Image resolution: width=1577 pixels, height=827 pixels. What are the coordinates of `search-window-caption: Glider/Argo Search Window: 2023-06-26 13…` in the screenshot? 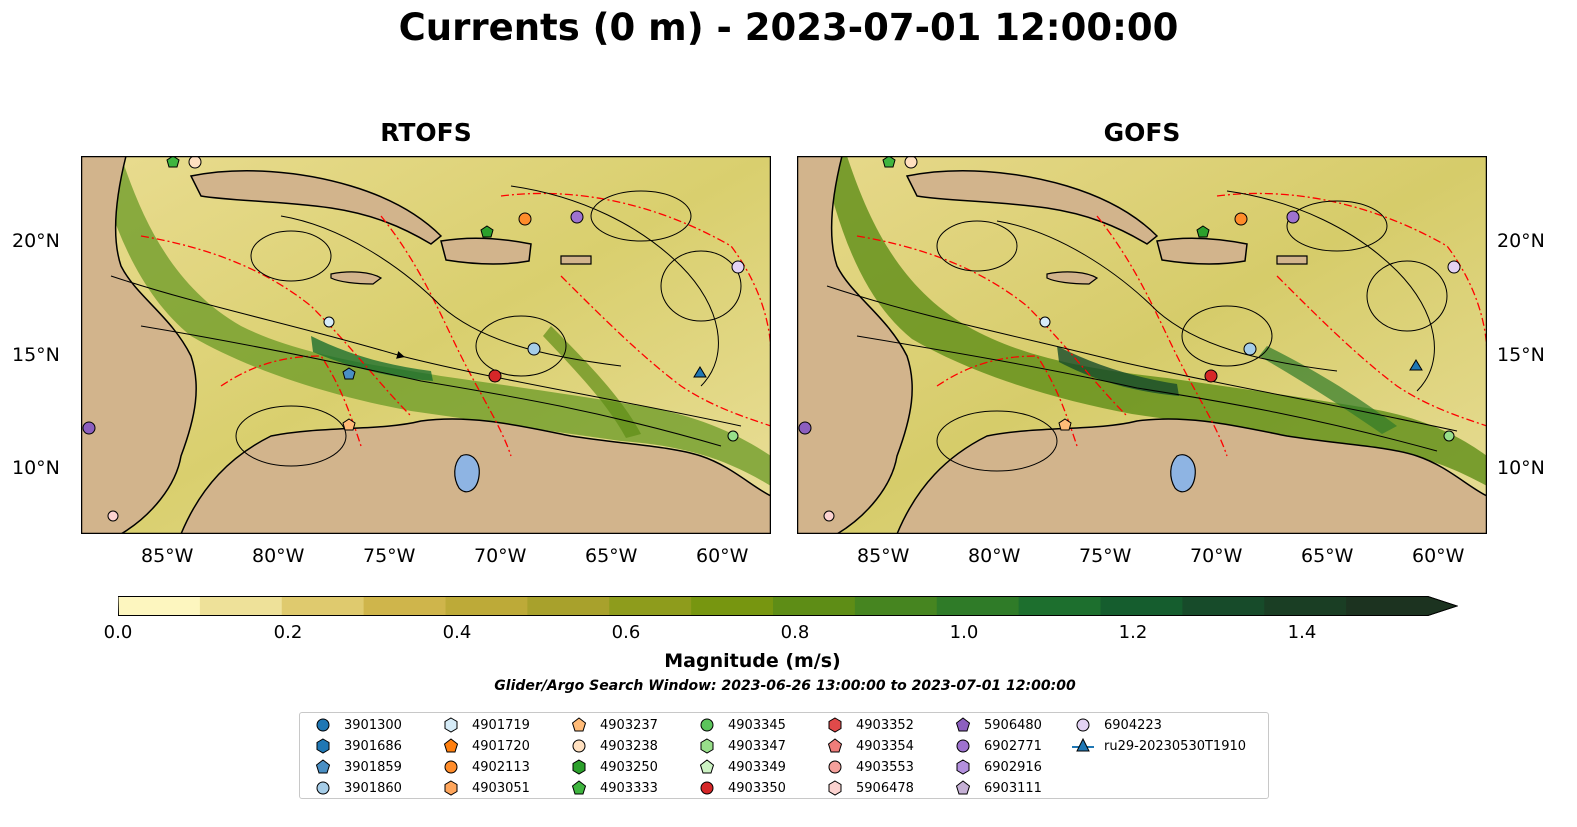 It's located at (785, 686).